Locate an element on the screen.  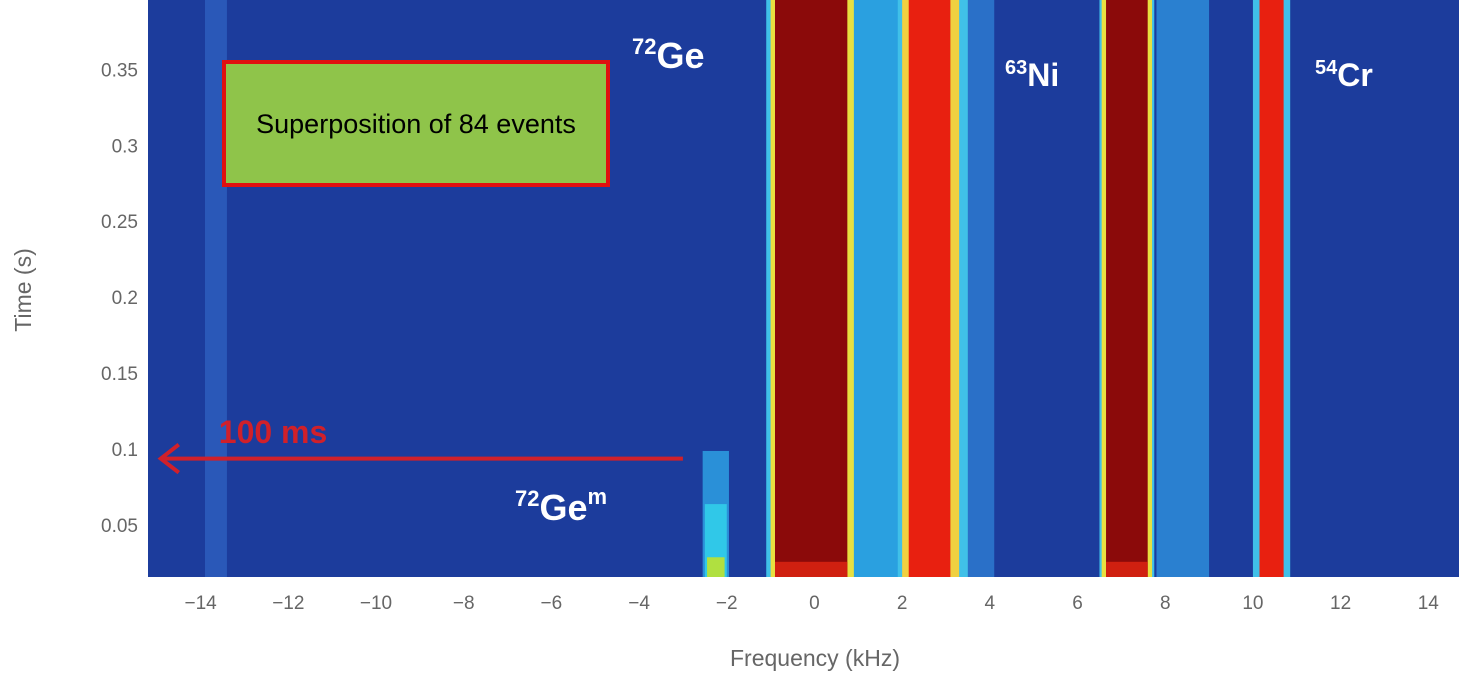
isotope-label: 54Cr is located at coordinates (1344, 75).